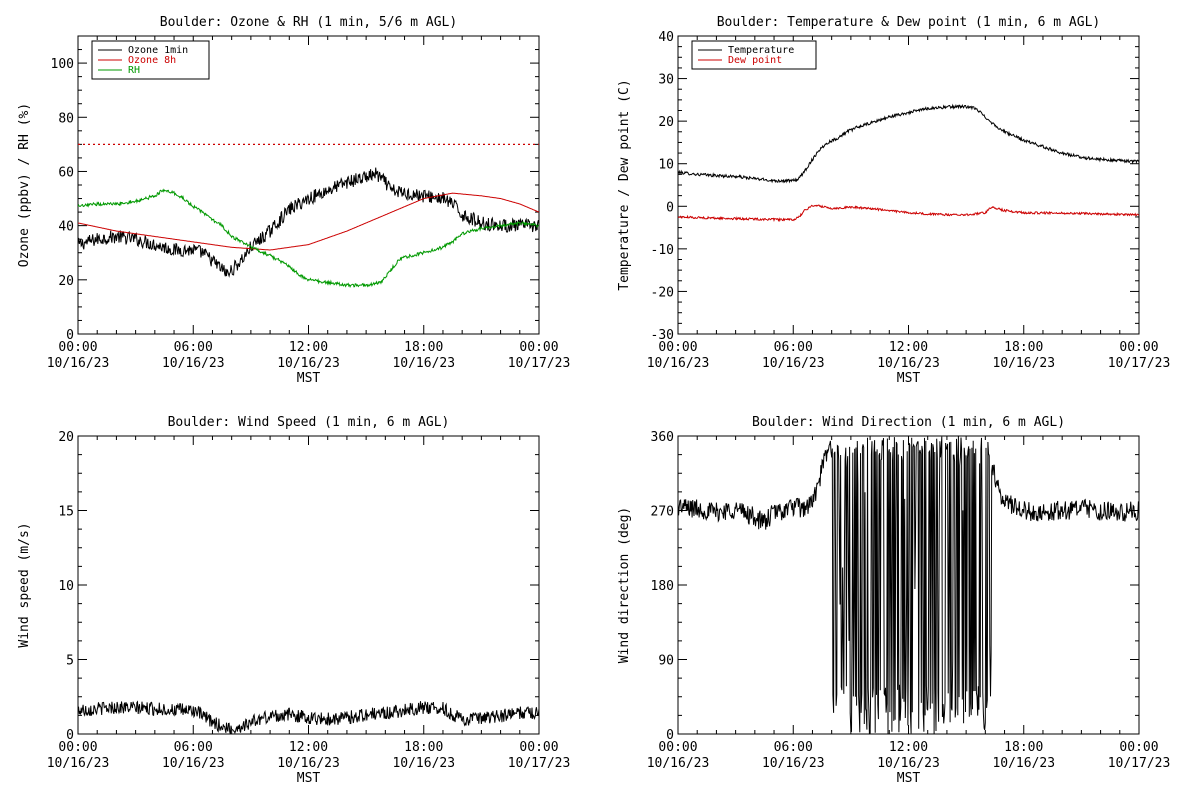 The height and width of the screenshot is (800, 1200). What do you see at coordinates (761, 50) in the screenshot?
I see `legend-label: Temperature` at bounding box center [761, 50].